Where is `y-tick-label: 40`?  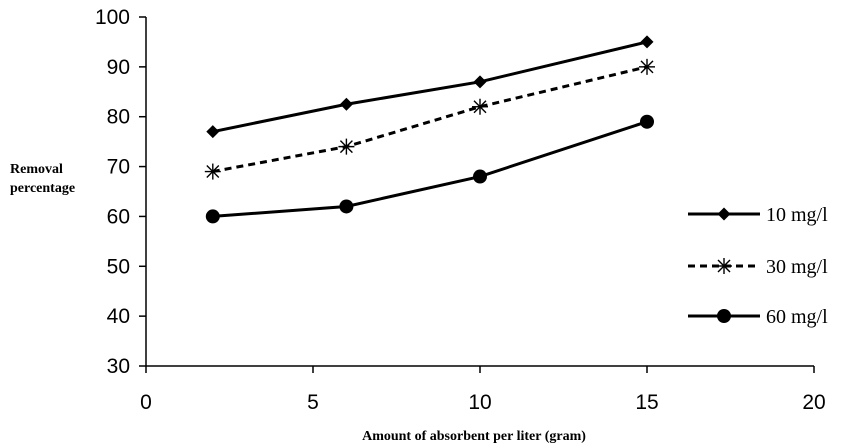
y-tick-label: 40 is located at coordinates (118, 316).